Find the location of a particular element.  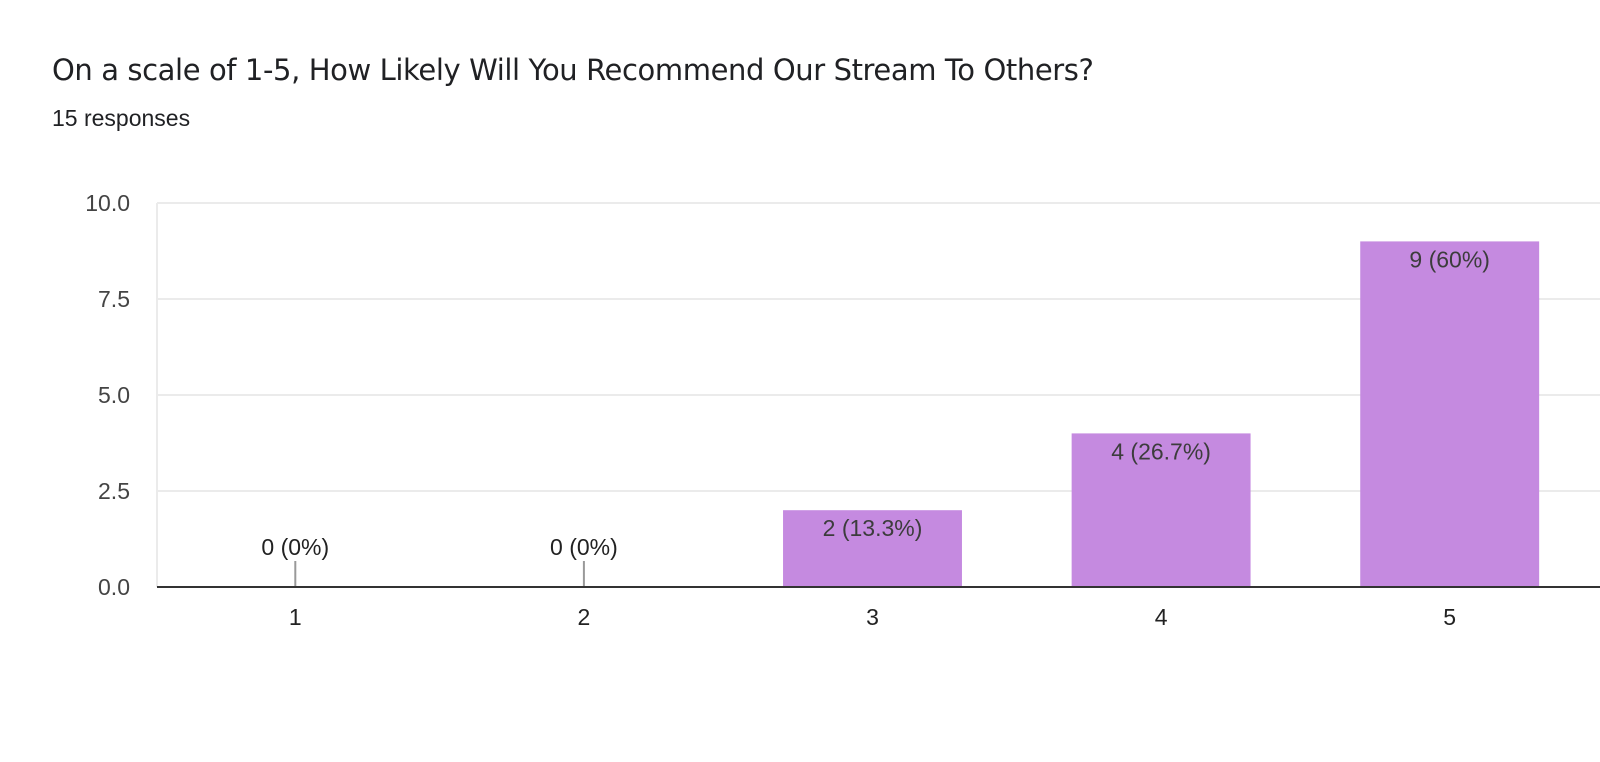

x-tick-label: 3 is located at coordinates (872, 617).